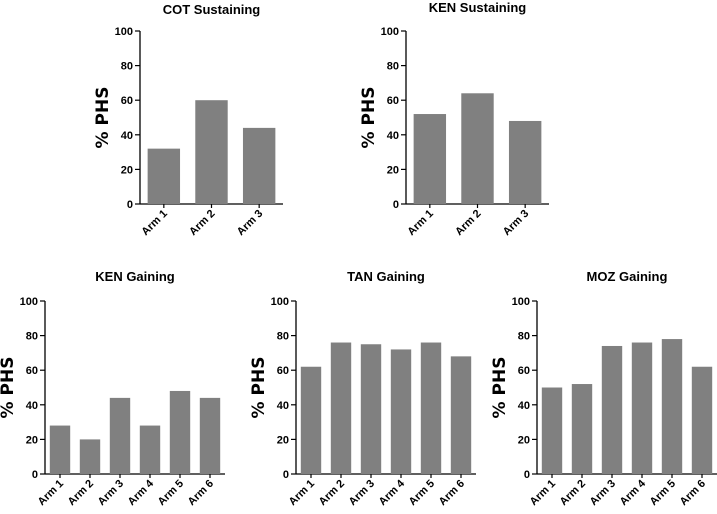  Describe the element at coordinates (135, 276) in the screenshot. I see `chart-title: KEN Gaining` at that location.